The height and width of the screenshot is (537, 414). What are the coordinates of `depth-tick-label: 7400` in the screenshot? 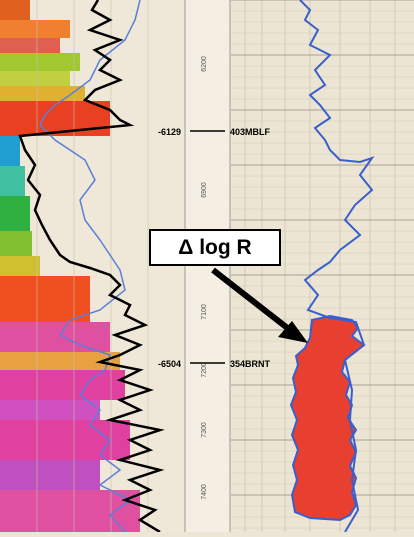 It's located at (204, 492).